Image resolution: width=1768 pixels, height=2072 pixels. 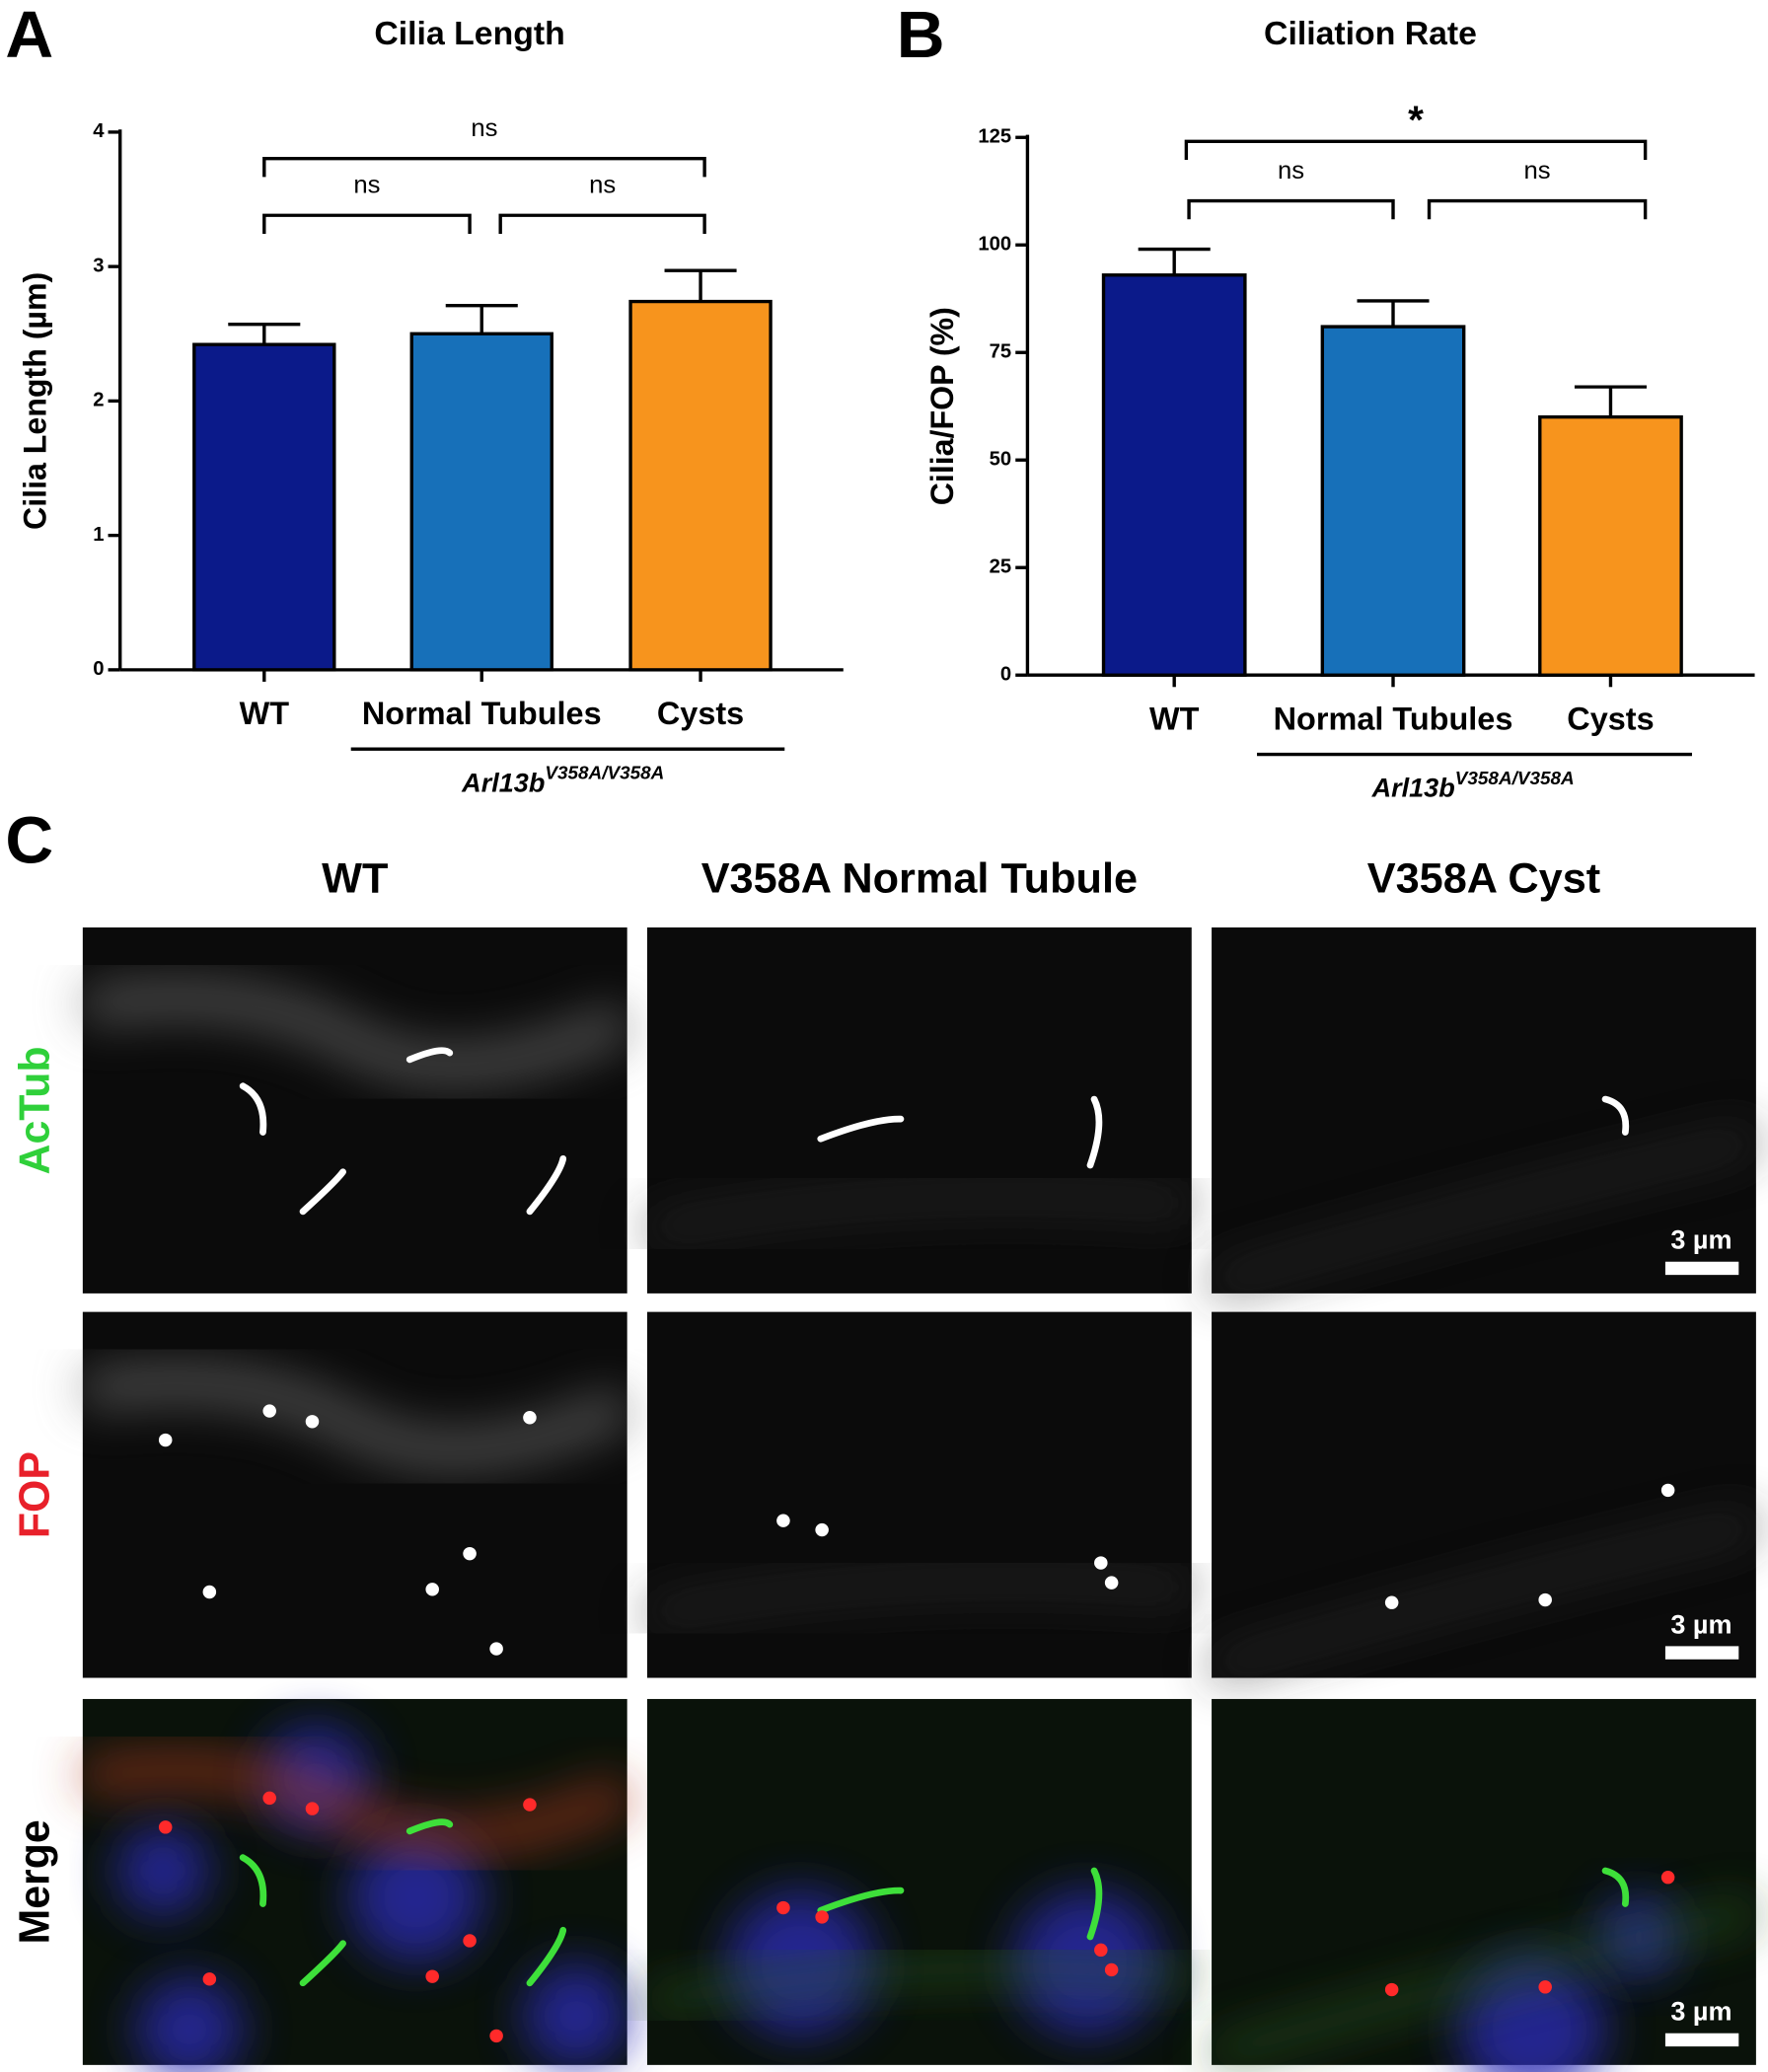 I want to click on panel-letter: B, so click(x=921, y=36).